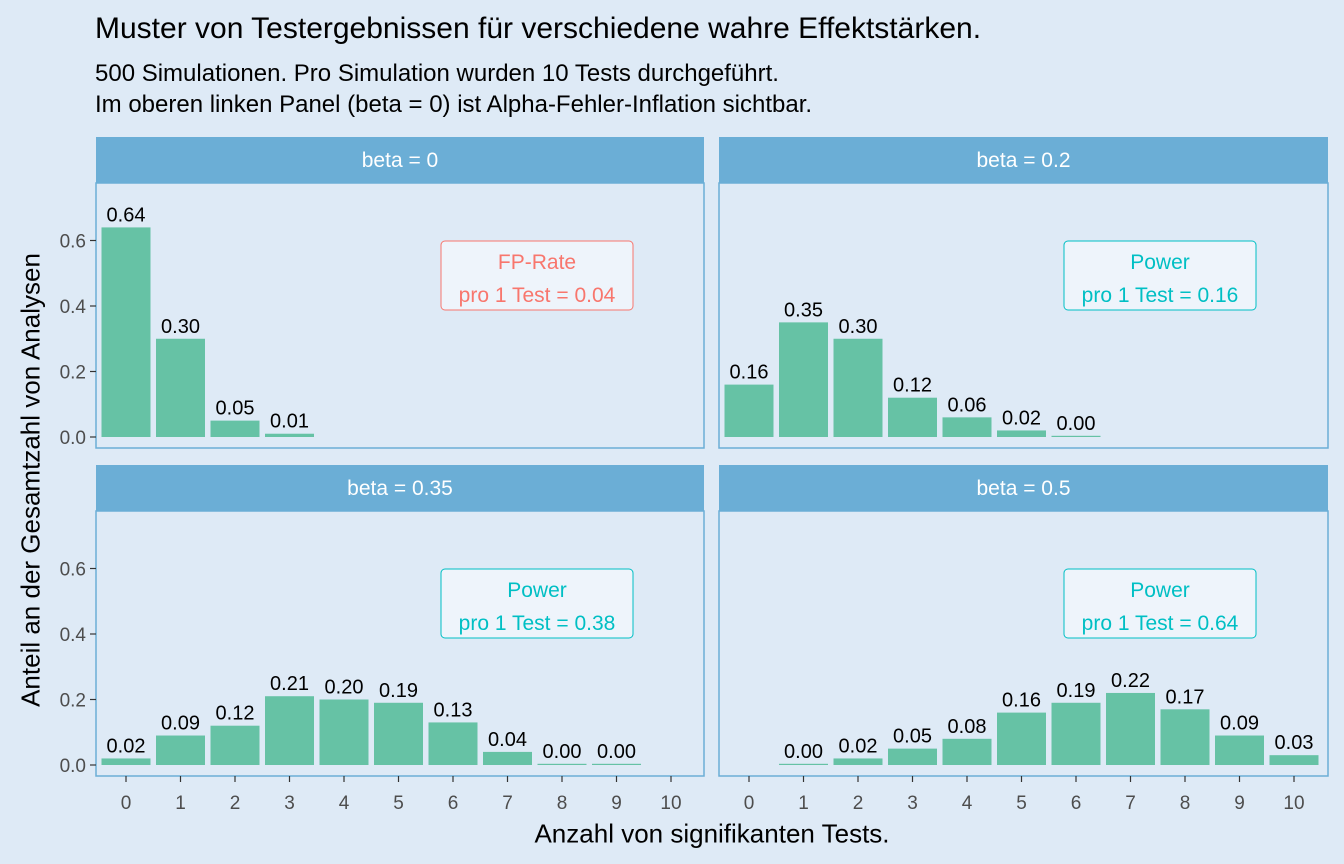 The width and height of the screenshot is (1344, 864). I want to click on x-tick-label: 8, so click(562, 803).